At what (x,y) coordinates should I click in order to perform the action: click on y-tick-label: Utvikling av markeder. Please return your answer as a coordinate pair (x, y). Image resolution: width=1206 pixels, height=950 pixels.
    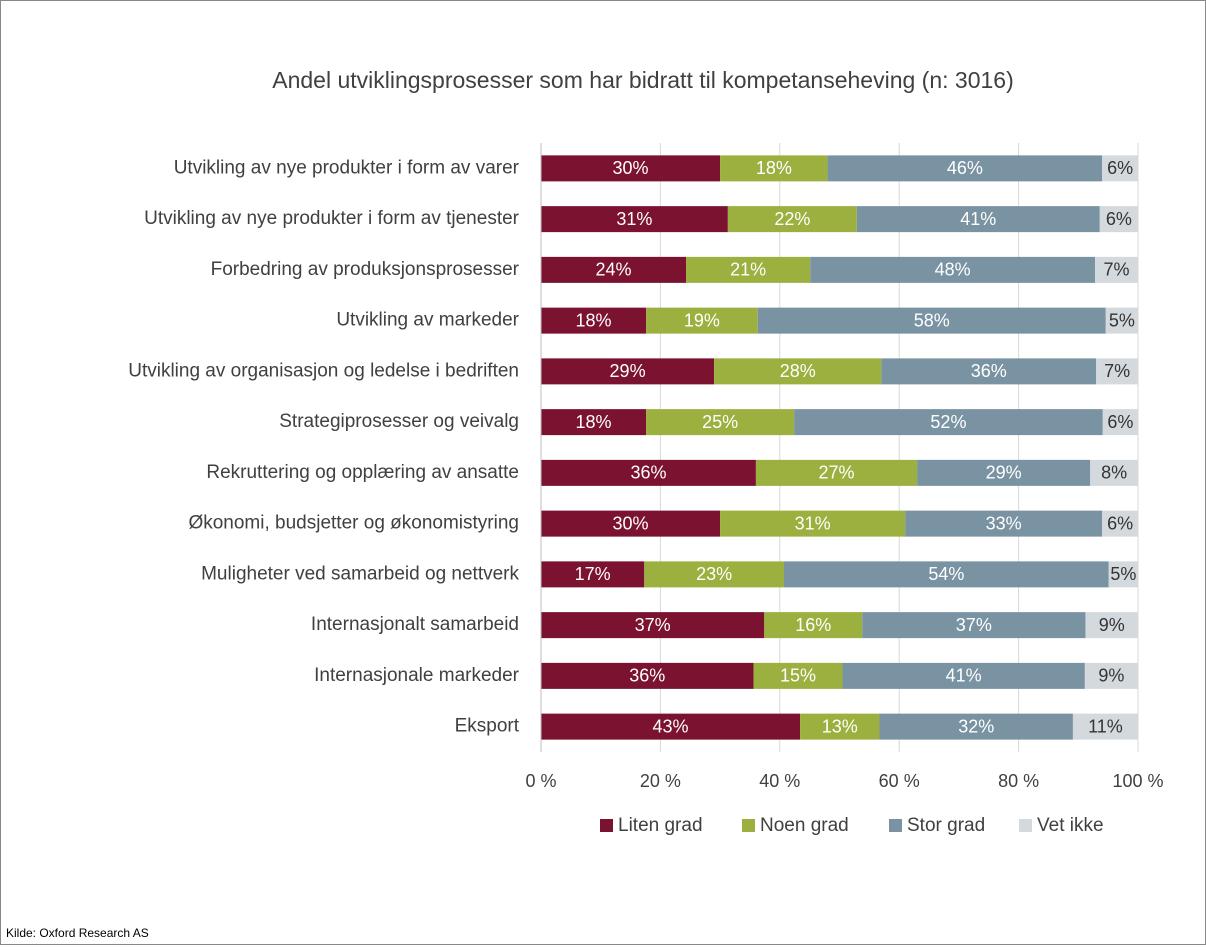
    Looking at the image, I should click on (427, 320).